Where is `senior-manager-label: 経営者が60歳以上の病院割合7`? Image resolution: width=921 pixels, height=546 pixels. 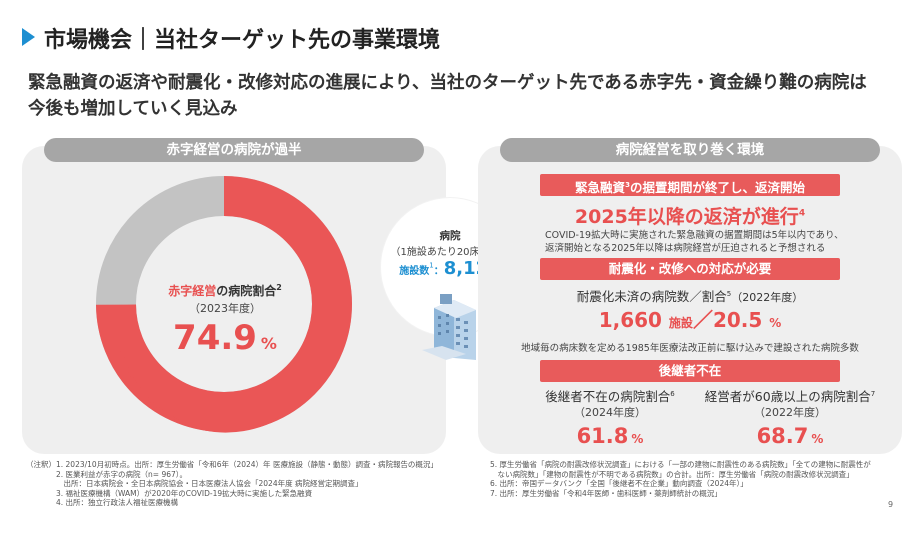 senior-manager-label: 経営者が60歳以上の病院割合7 is located at coordinates (790, 396).